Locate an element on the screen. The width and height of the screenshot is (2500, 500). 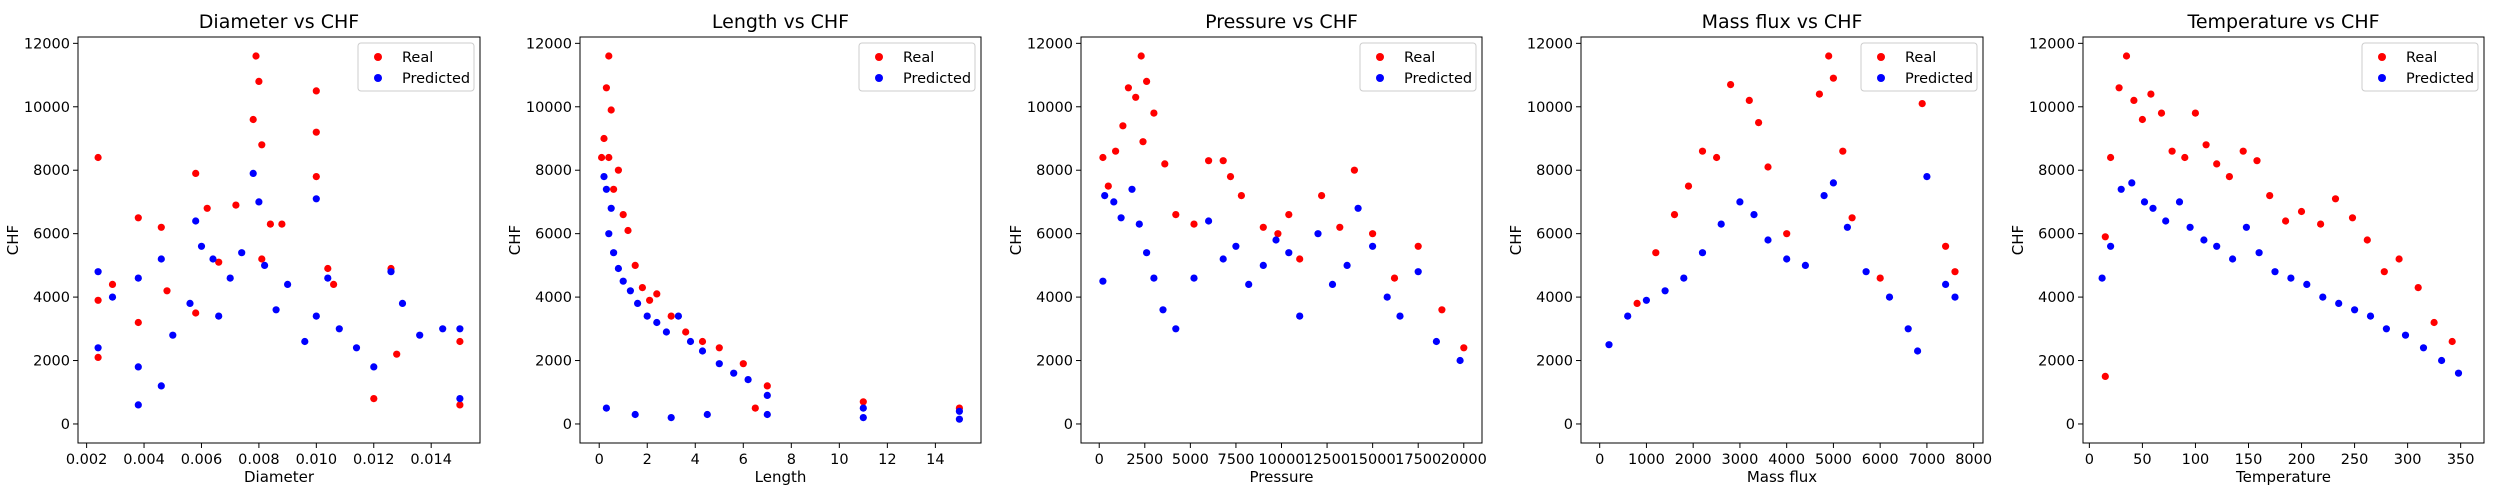
x-tick-label: 0.002 is located at coordinates (87, 460).